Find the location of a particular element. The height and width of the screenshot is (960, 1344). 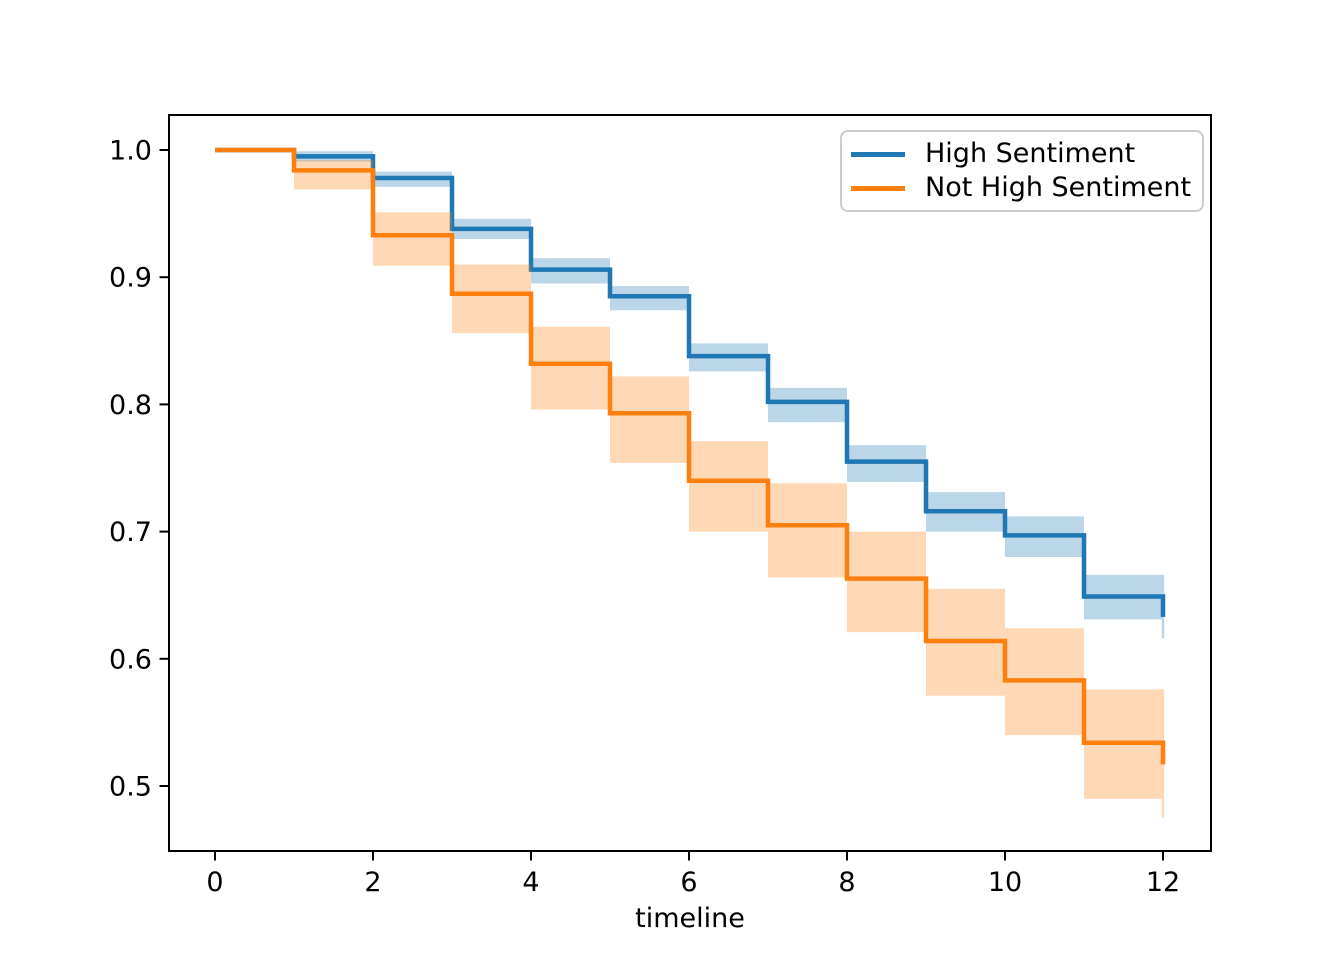

y-tick-label: 1.0 is located at coordinates (130, 151).